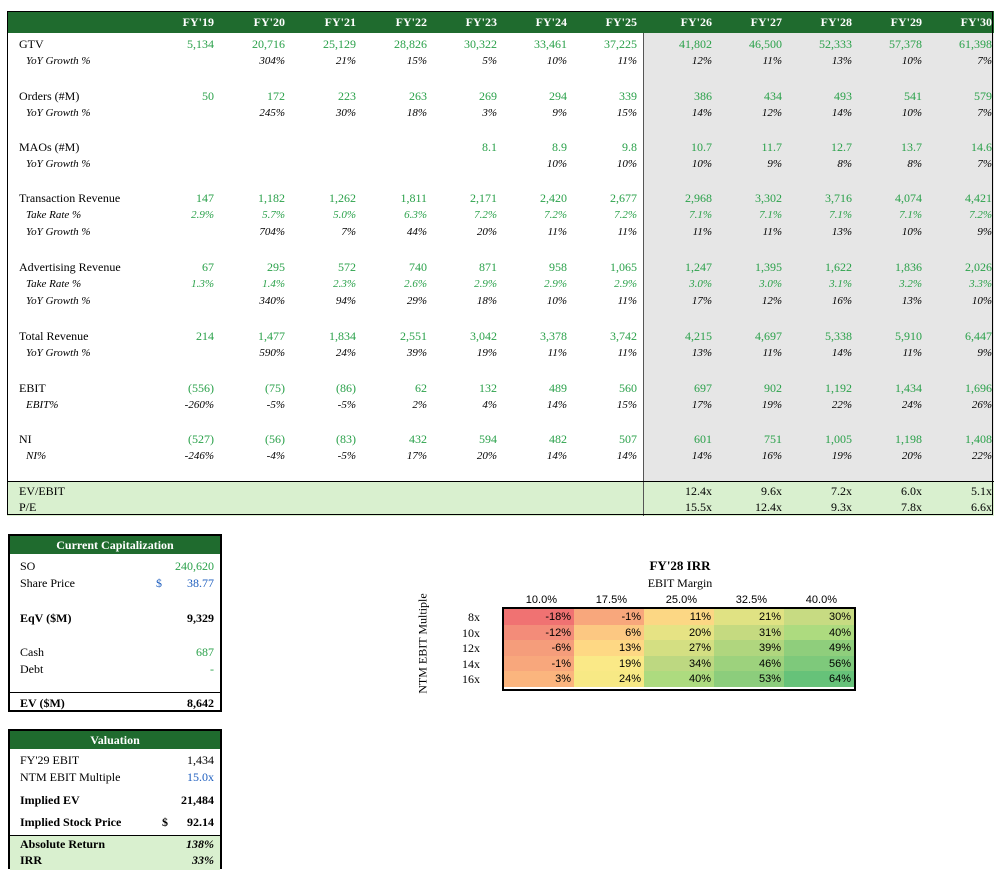 The height and width of the screenshot is (878, 1002). I want to click on irr-grid-border, so click(679, 649).